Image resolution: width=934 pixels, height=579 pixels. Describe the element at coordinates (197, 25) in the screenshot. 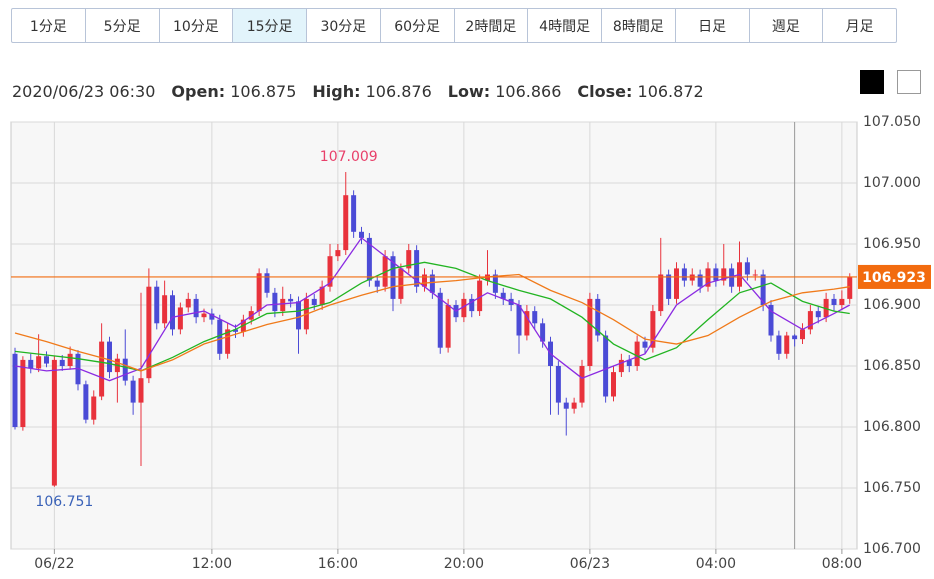

I see `tab: 10分足` at that location.